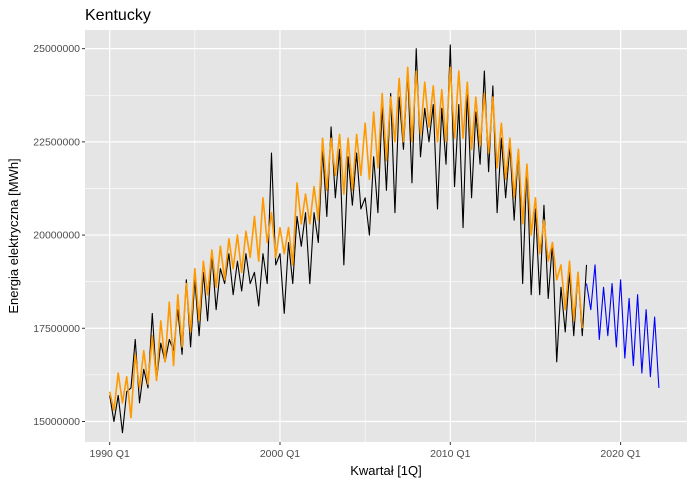  What do you see at coordinates (110, 454) in the screenshot?
I see `x-tick-label: 1990 Q1` at bounding box center [110, 454].